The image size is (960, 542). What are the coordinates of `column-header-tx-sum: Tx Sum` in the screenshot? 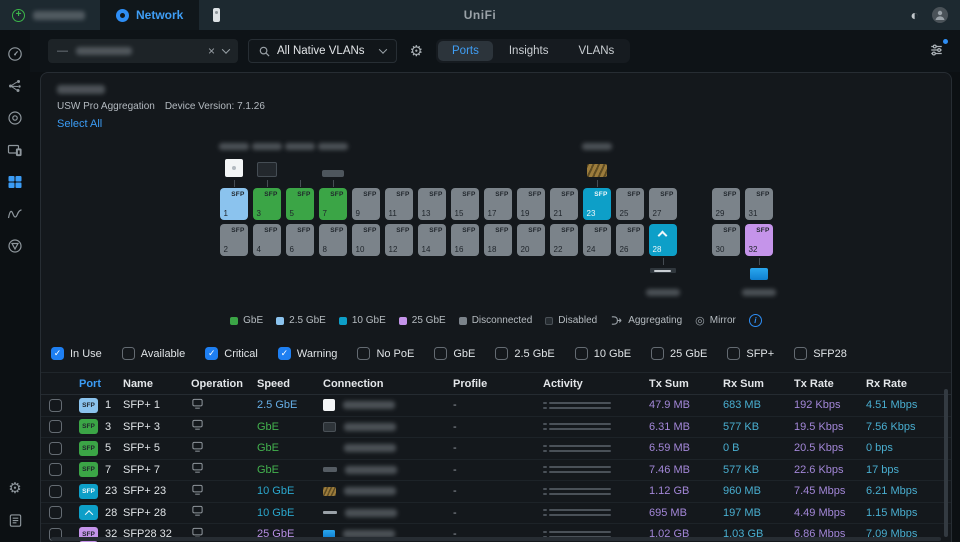 It's located at (669, 383).